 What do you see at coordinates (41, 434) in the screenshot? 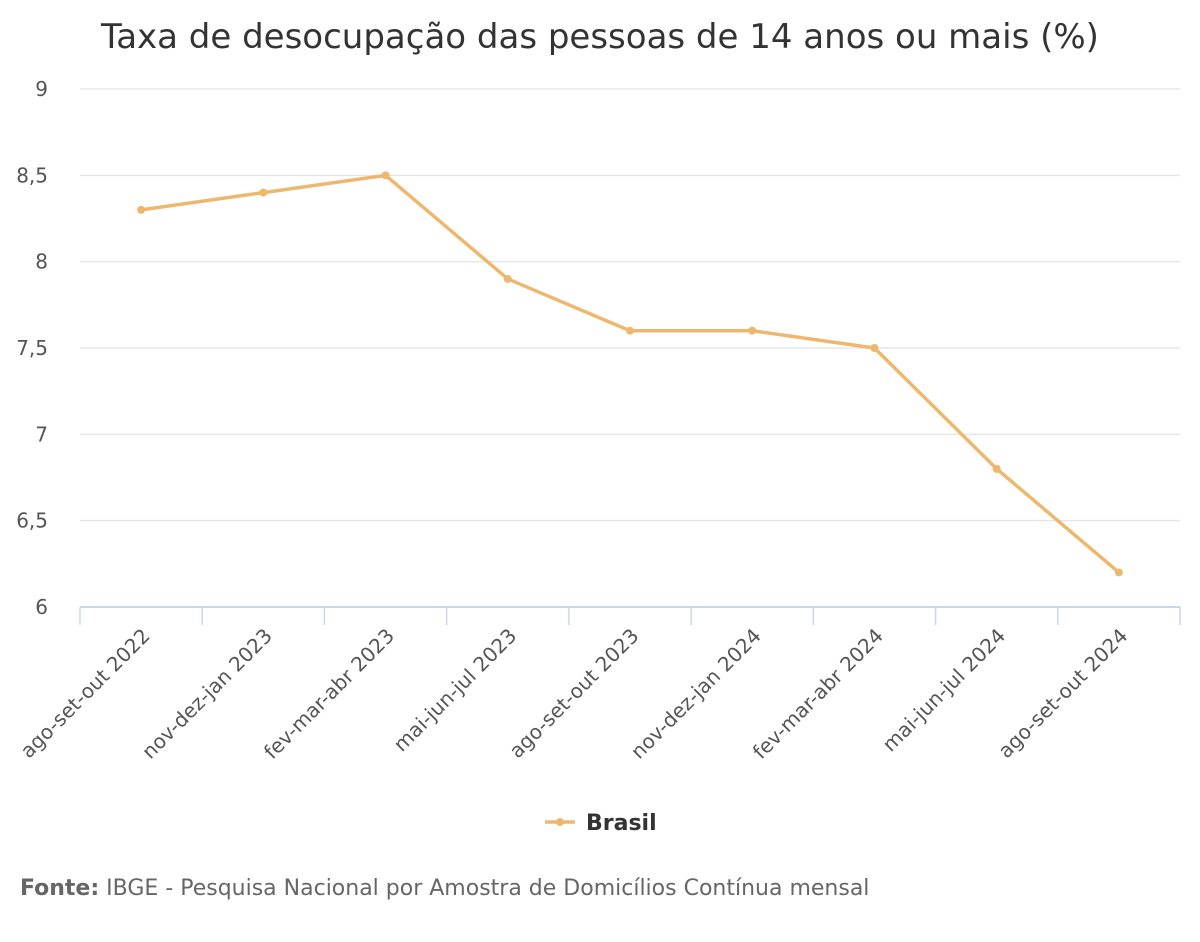
I see `y-tick-label: 7` at bounding box center [41, 434].